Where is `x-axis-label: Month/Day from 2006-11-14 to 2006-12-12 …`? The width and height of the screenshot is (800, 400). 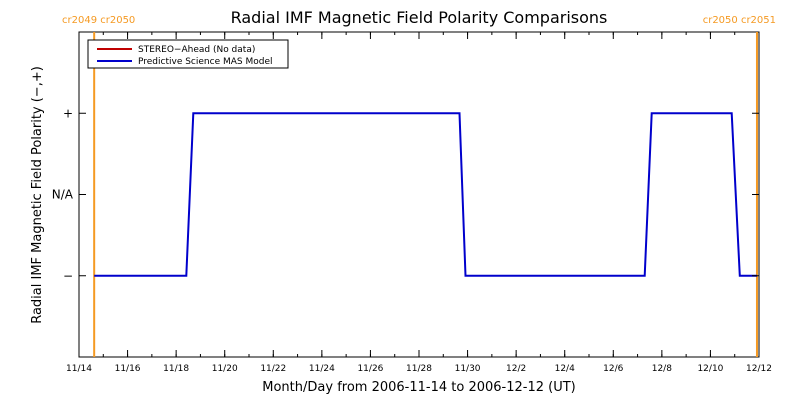 x-axis-label: Month/Day from 2006-11-14 to 2006-12-12 … is located at coordinates (418, 387).